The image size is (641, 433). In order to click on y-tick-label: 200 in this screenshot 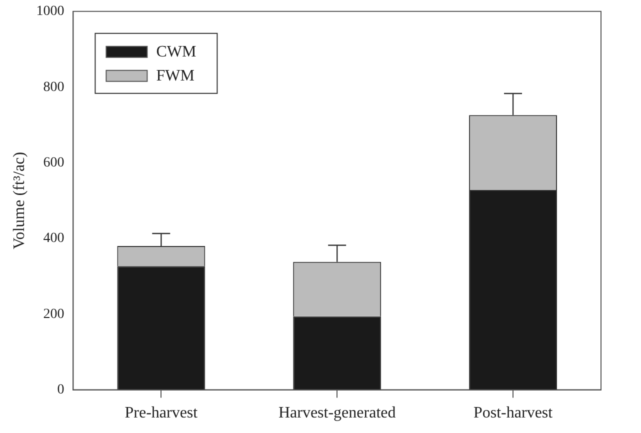, I will do `click(53, 314)`.